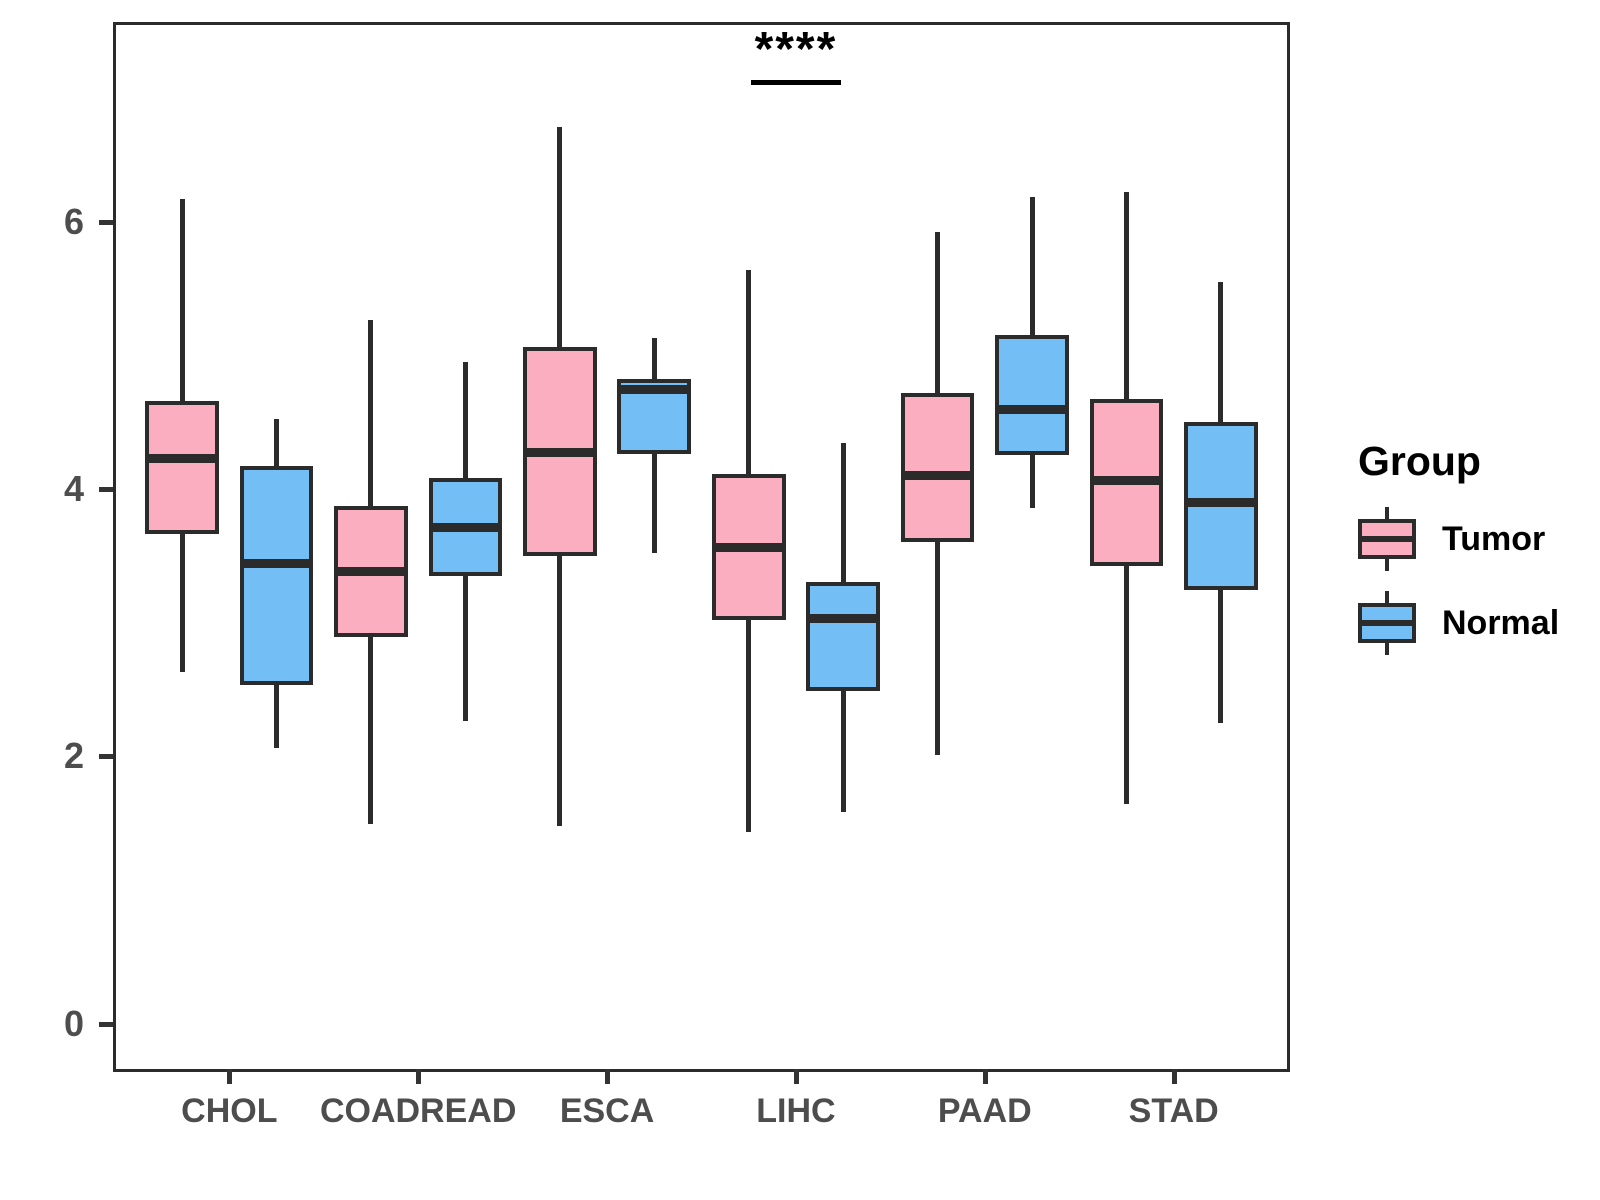 The width and height of the screenshot is (1600, 1200). Describe the element at coordinates (418, 1111) in the screenshot. I see `x-tick-label: COADREAD` at that location.